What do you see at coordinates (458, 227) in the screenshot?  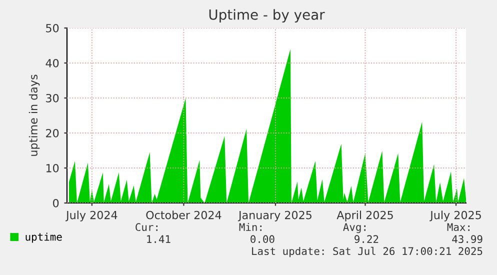 I see `text: Max:` at bounding box center [458, 227].